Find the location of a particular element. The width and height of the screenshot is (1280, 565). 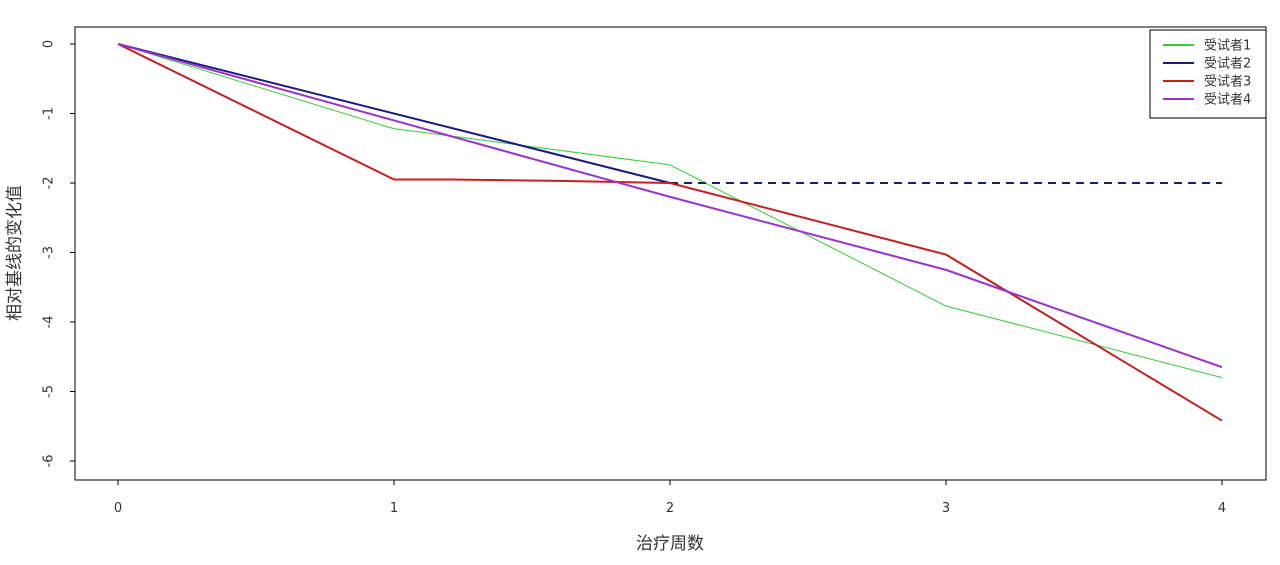

y-tick-label: -1 is located at coordinates (49, 113).